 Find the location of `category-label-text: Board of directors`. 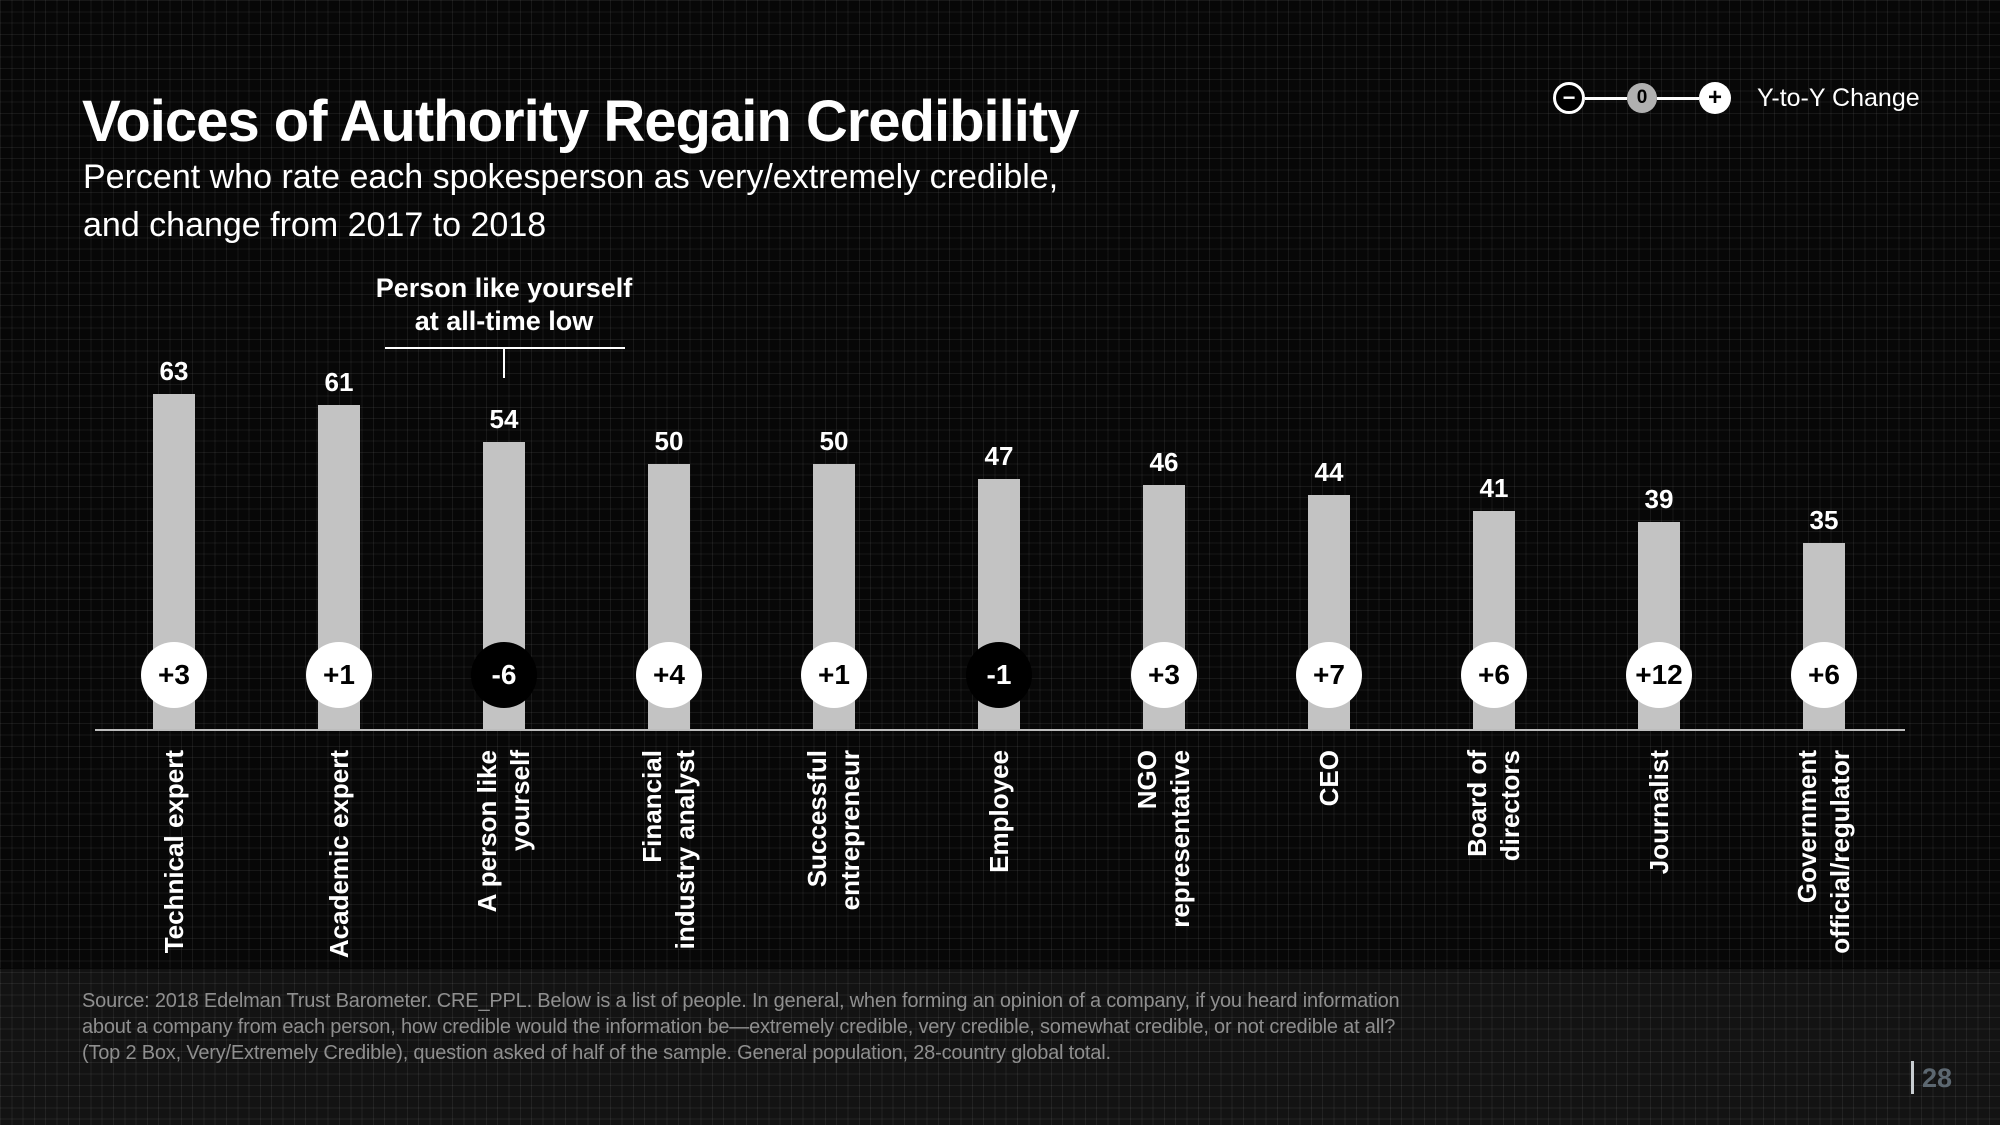

category-label-text: Board of directors is located at coordinates (1493, 806).